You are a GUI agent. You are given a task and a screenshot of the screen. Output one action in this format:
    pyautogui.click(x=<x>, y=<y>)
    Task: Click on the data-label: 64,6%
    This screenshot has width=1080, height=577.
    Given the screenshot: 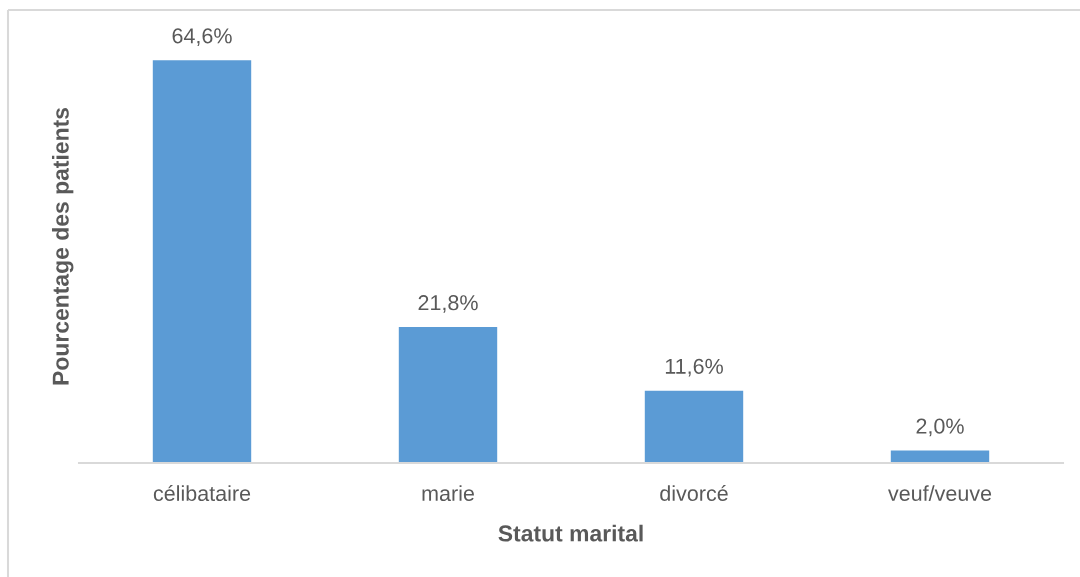 What is the action you would take?
    pyautogui.click(x=202, y=37)
    